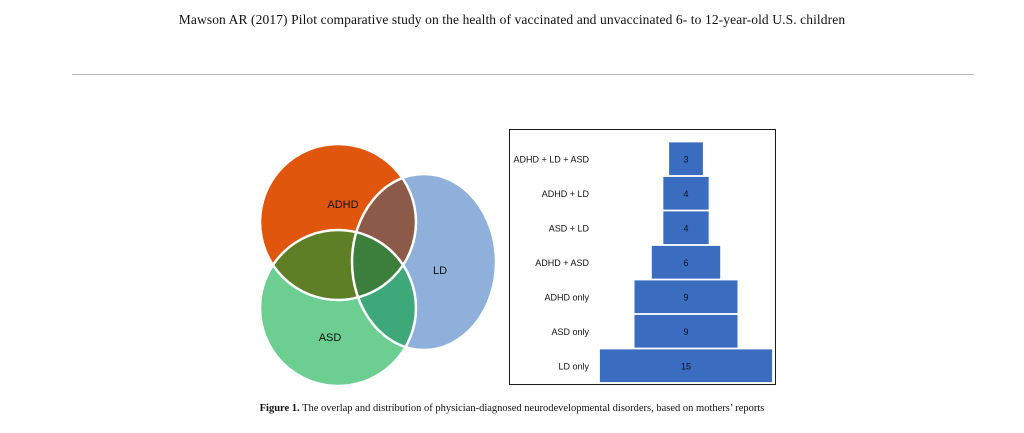  Describe the element at coordinates (566, 297) in the screenshot. I see `category-label-adhd-only: ADHD only` at that location.